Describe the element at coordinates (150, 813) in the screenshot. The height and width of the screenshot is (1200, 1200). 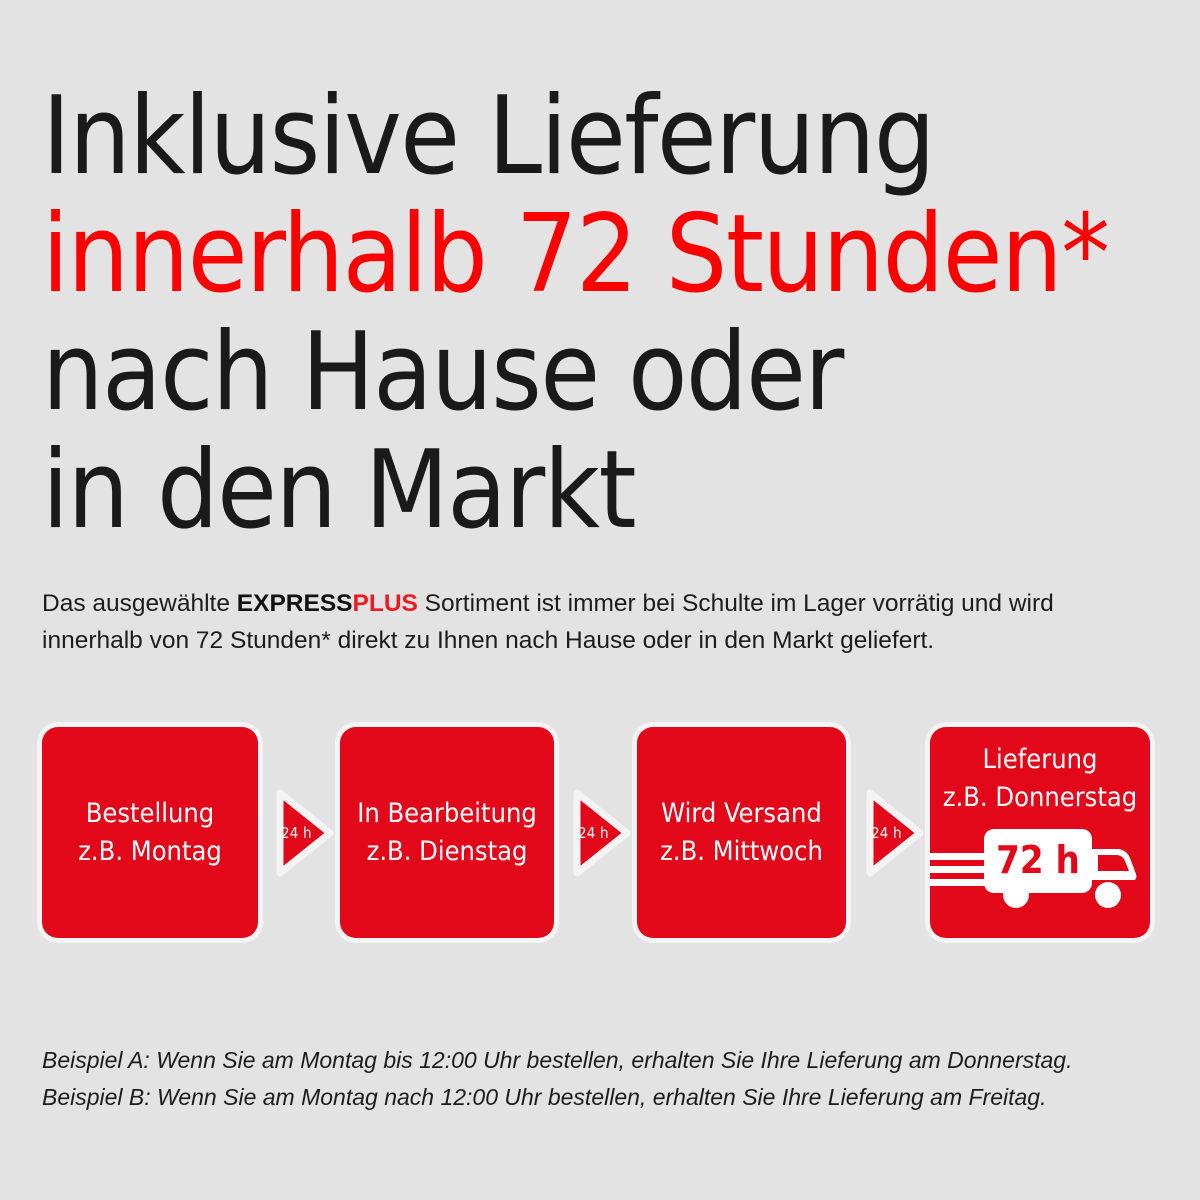
I see `flow-step-1-title: Bestellung` at that location.